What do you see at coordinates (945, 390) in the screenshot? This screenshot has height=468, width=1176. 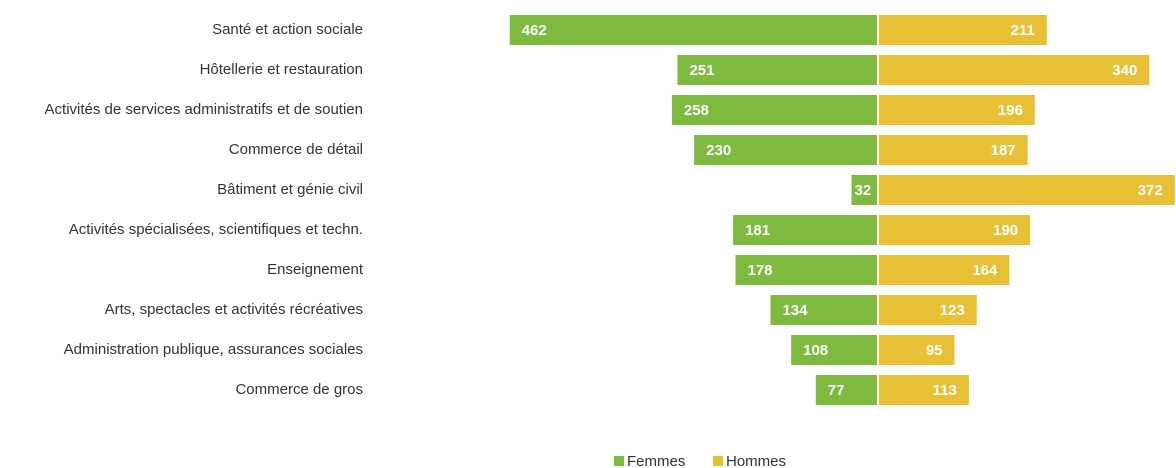 I see `value-label: 113` at bounding box center [945, 390].